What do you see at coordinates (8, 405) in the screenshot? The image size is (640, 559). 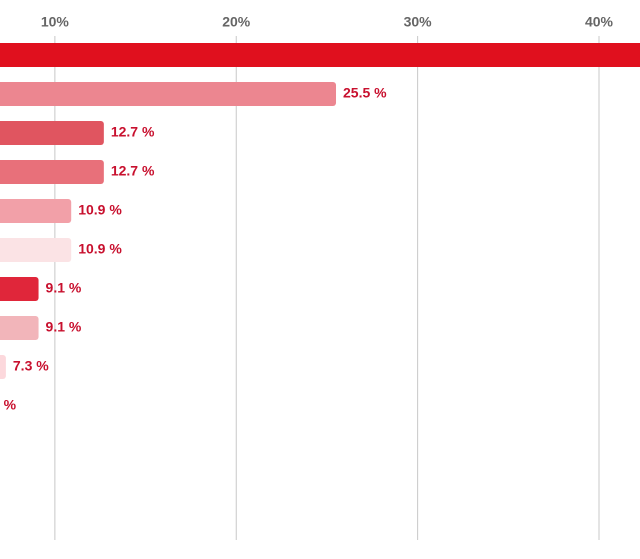 I see `value-label: 5.5 %` at bounding box center [8, 405].